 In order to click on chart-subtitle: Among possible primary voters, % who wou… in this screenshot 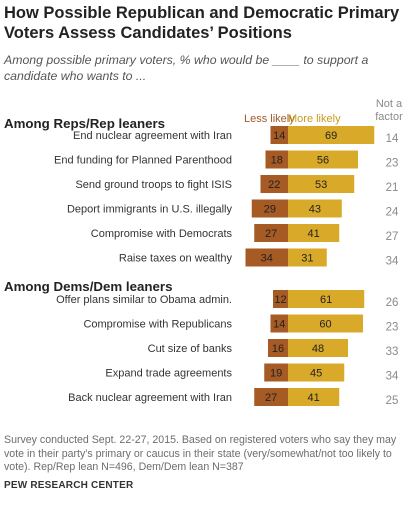, I will do `click(186, 68)`.